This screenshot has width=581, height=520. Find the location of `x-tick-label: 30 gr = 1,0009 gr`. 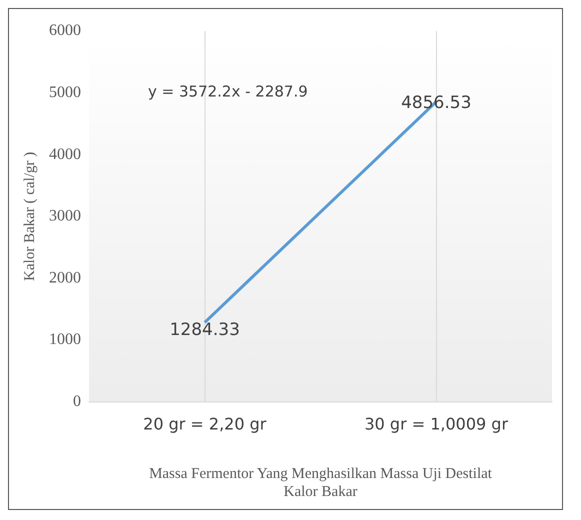

x-tick-label: 30 gr = 1,0009 gr is located at coordinates (436, 424).